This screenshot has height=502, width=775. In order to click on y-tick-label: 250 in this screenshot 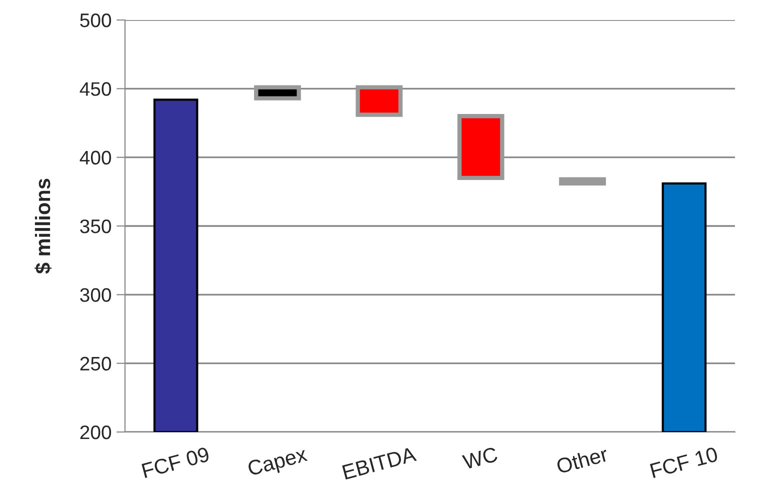, I will do `click(96, 363)`.